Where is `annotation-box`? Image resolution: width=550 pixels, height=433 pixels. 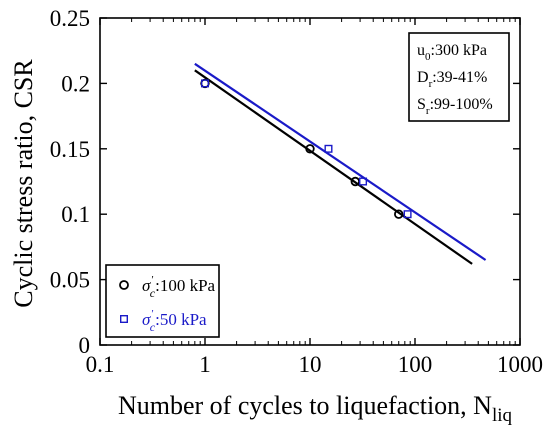
annotation-box is located at coordinates (459, 77).